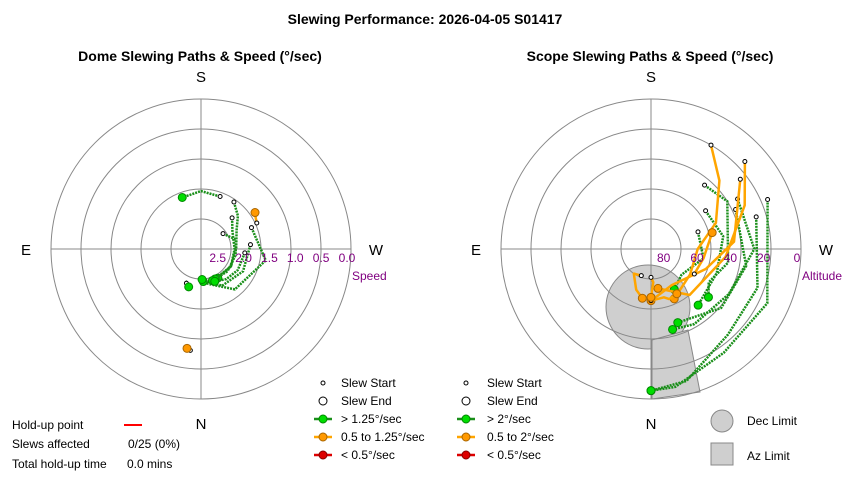 The width and height of the screenshot is (850, 480). I want to click on dome-legend-label-slew-start: Slew Start, so click(368, 383).